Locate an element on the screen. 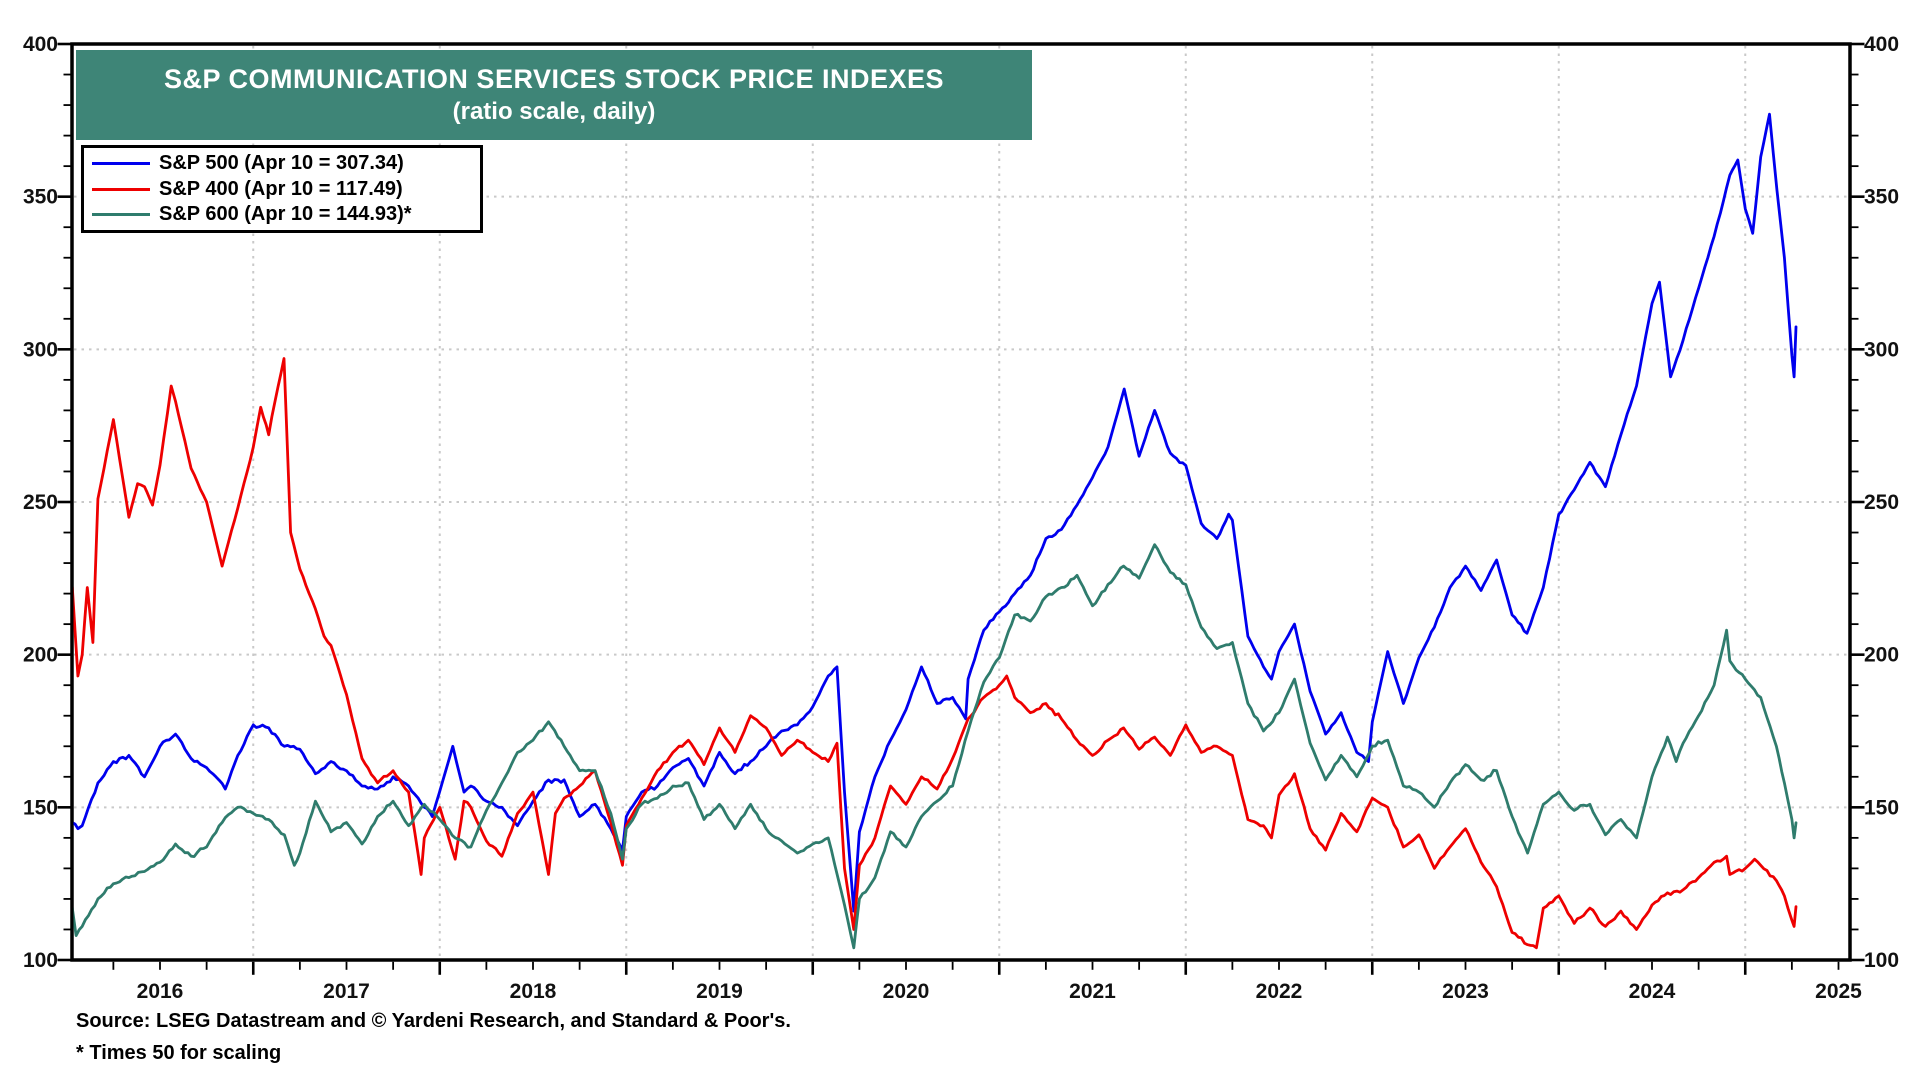 The width and height of the screenshot is (1920, 1080). y-tick-label-right-100: 100 is located at coordinates (1881, 960).